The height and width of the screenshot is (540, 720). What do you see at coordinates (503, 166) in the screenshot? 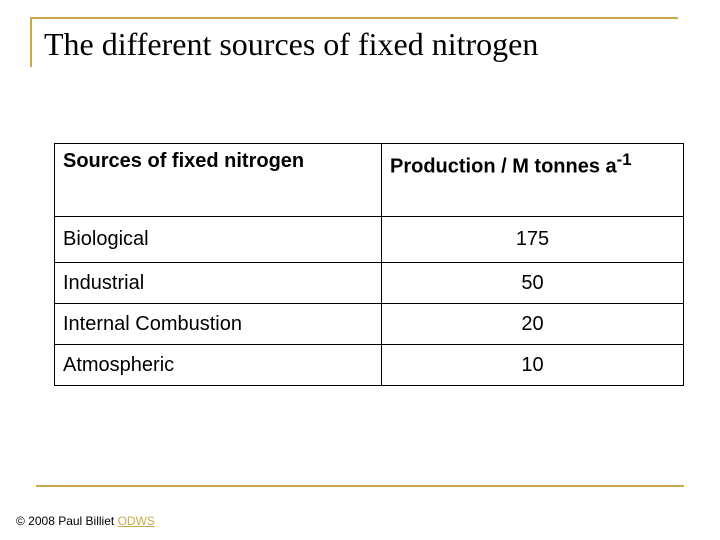
I see `header-production-label: Production / M tonnes a` at bounding box center [503, 166].